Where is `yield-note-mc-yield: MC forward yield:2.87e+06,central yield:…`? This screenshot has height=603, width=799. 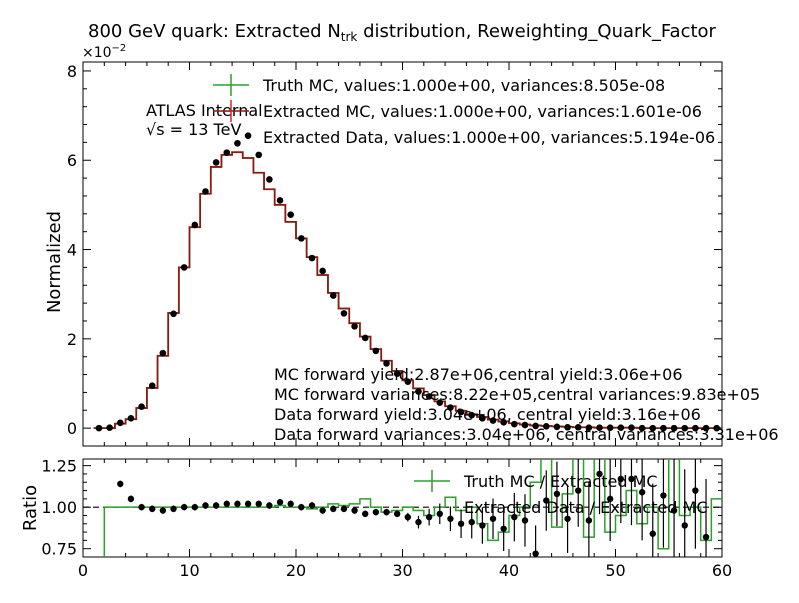 yield-note-mc-yield: MC forward yield:2.87e+06,central yield:… is located at coordinates (478, 374).